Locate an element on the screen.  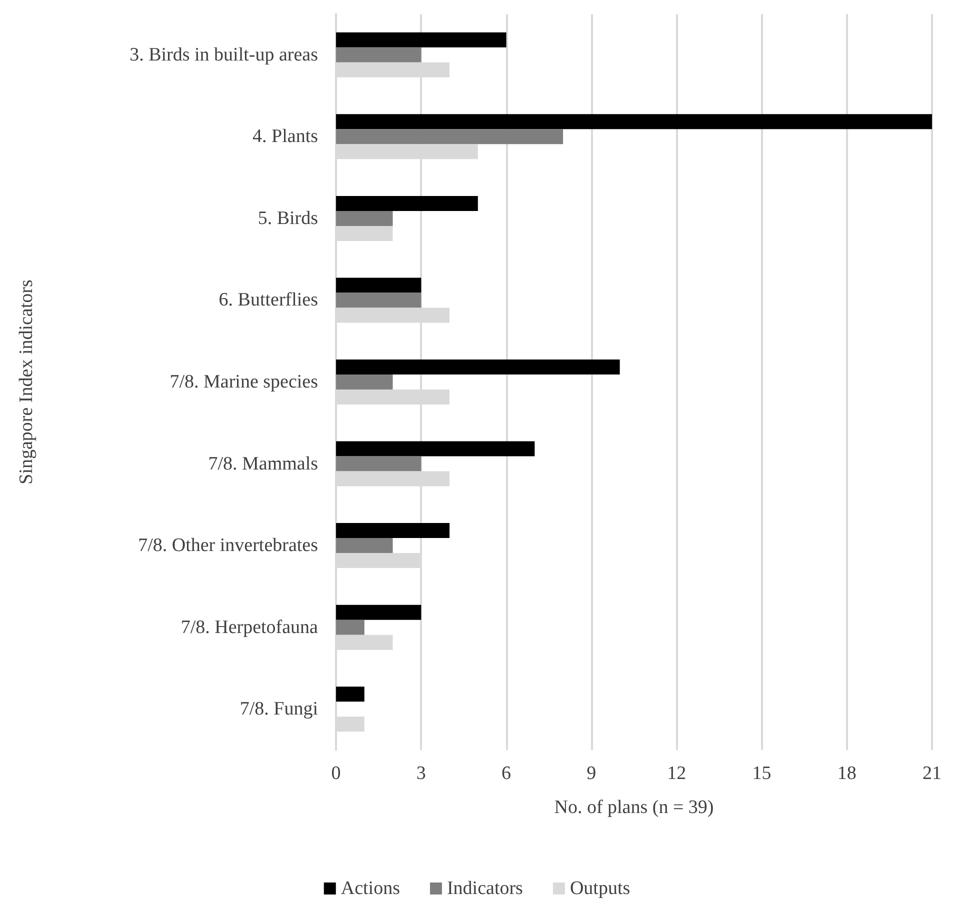
legend-label: Outputs is located at coordinates (600, 888).